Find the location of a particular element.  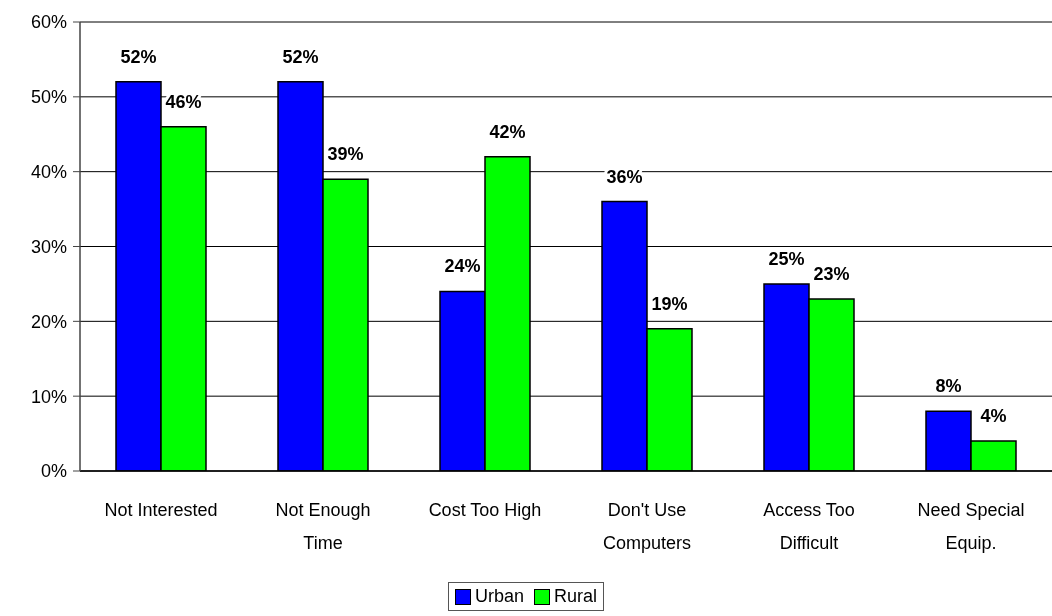

data-label: 19% is located at coordinates (669, 303).